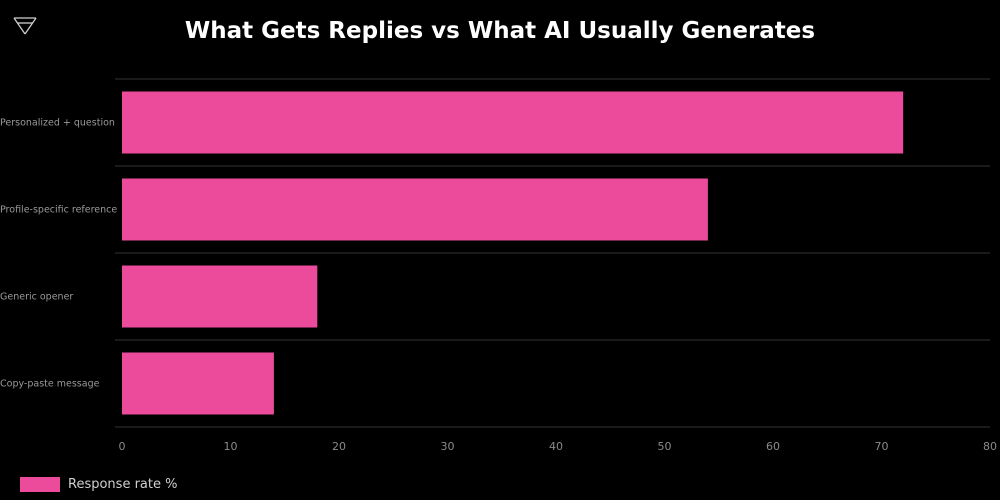 Image resolution: width=1000 pixels, height=500 pixels. I want to click on x-tick-label: 70, so click(882, 446).